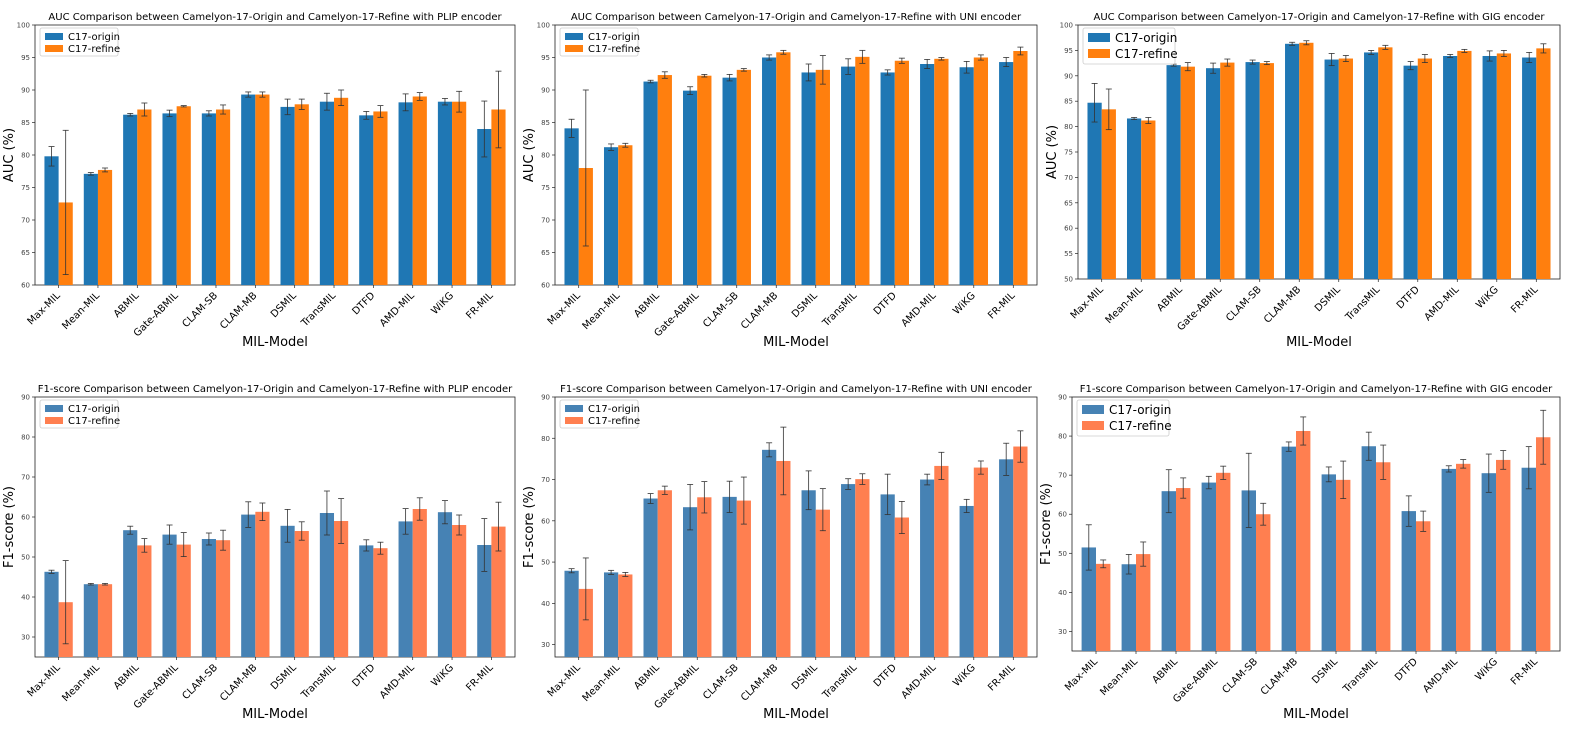  I want to click on bar-c17-refine-abmil, so click(664, 180).